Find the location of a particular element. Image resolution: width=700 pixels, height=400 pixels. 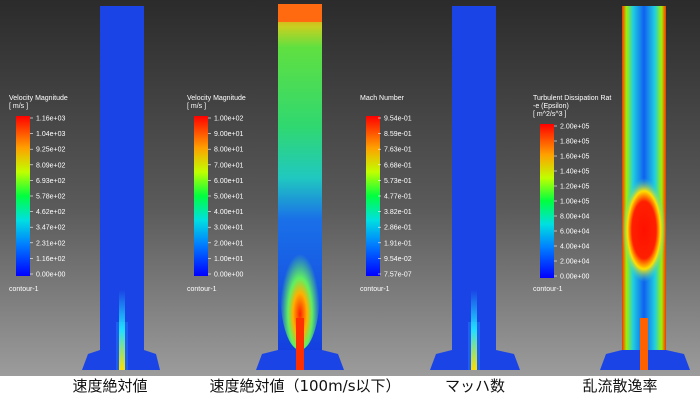

caption-panel-4: 乱流散逸率 is located at coordinates (620, 386).